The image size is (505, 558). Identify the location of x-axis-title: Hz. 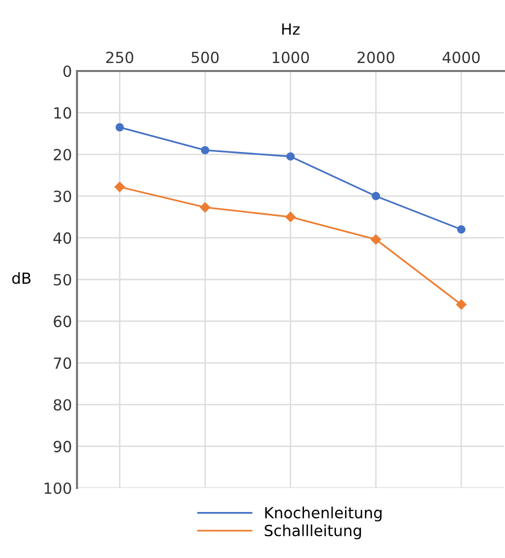
(291, 29).